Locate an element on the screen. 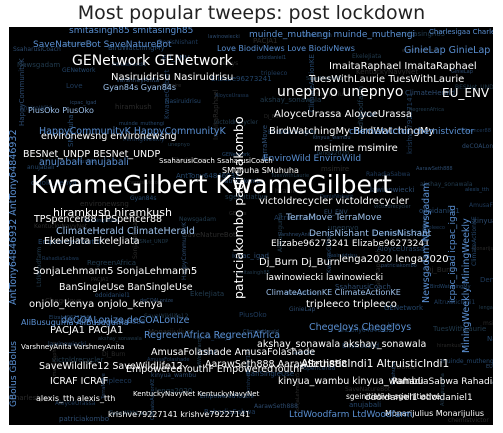  filler-word: ChegeJoys is located at coordinates (222, 63).